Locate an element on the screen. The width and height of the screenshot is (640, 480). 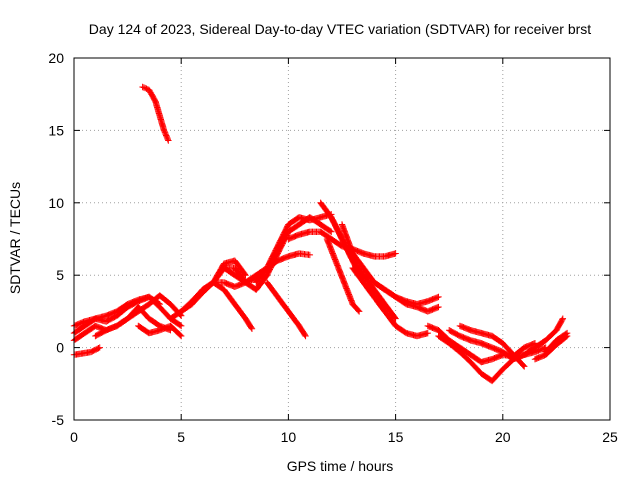
y-tick-label: 15 is located at coordinates (56, 130).